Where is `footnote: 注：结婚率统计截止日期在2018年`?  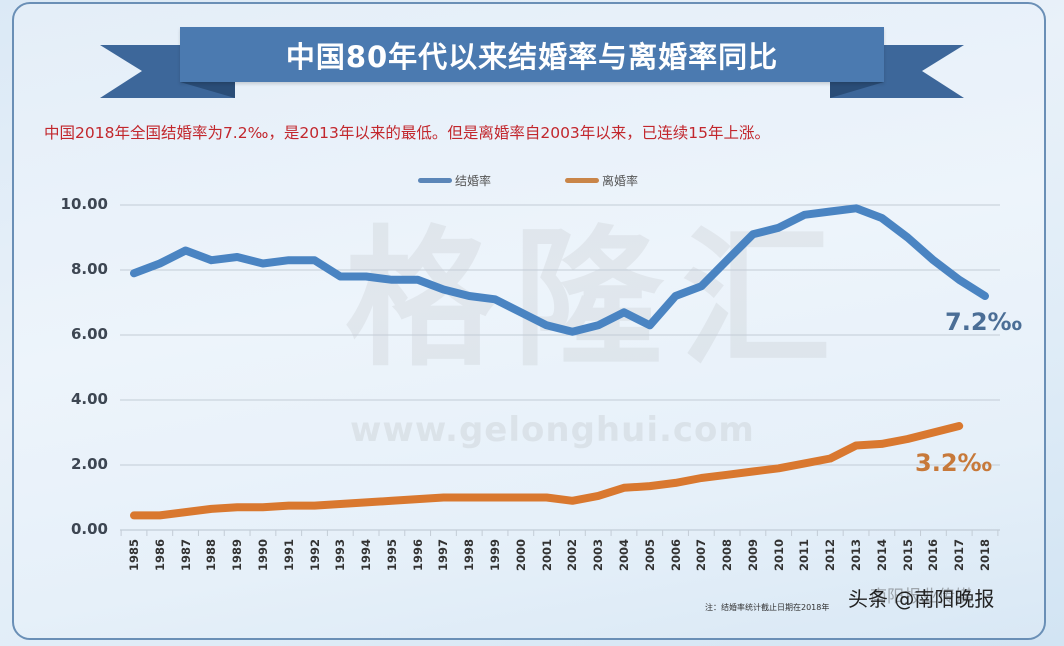
footnote: 注：结婚率统计截止日期在2018年 is located at coordinates (767, 607).